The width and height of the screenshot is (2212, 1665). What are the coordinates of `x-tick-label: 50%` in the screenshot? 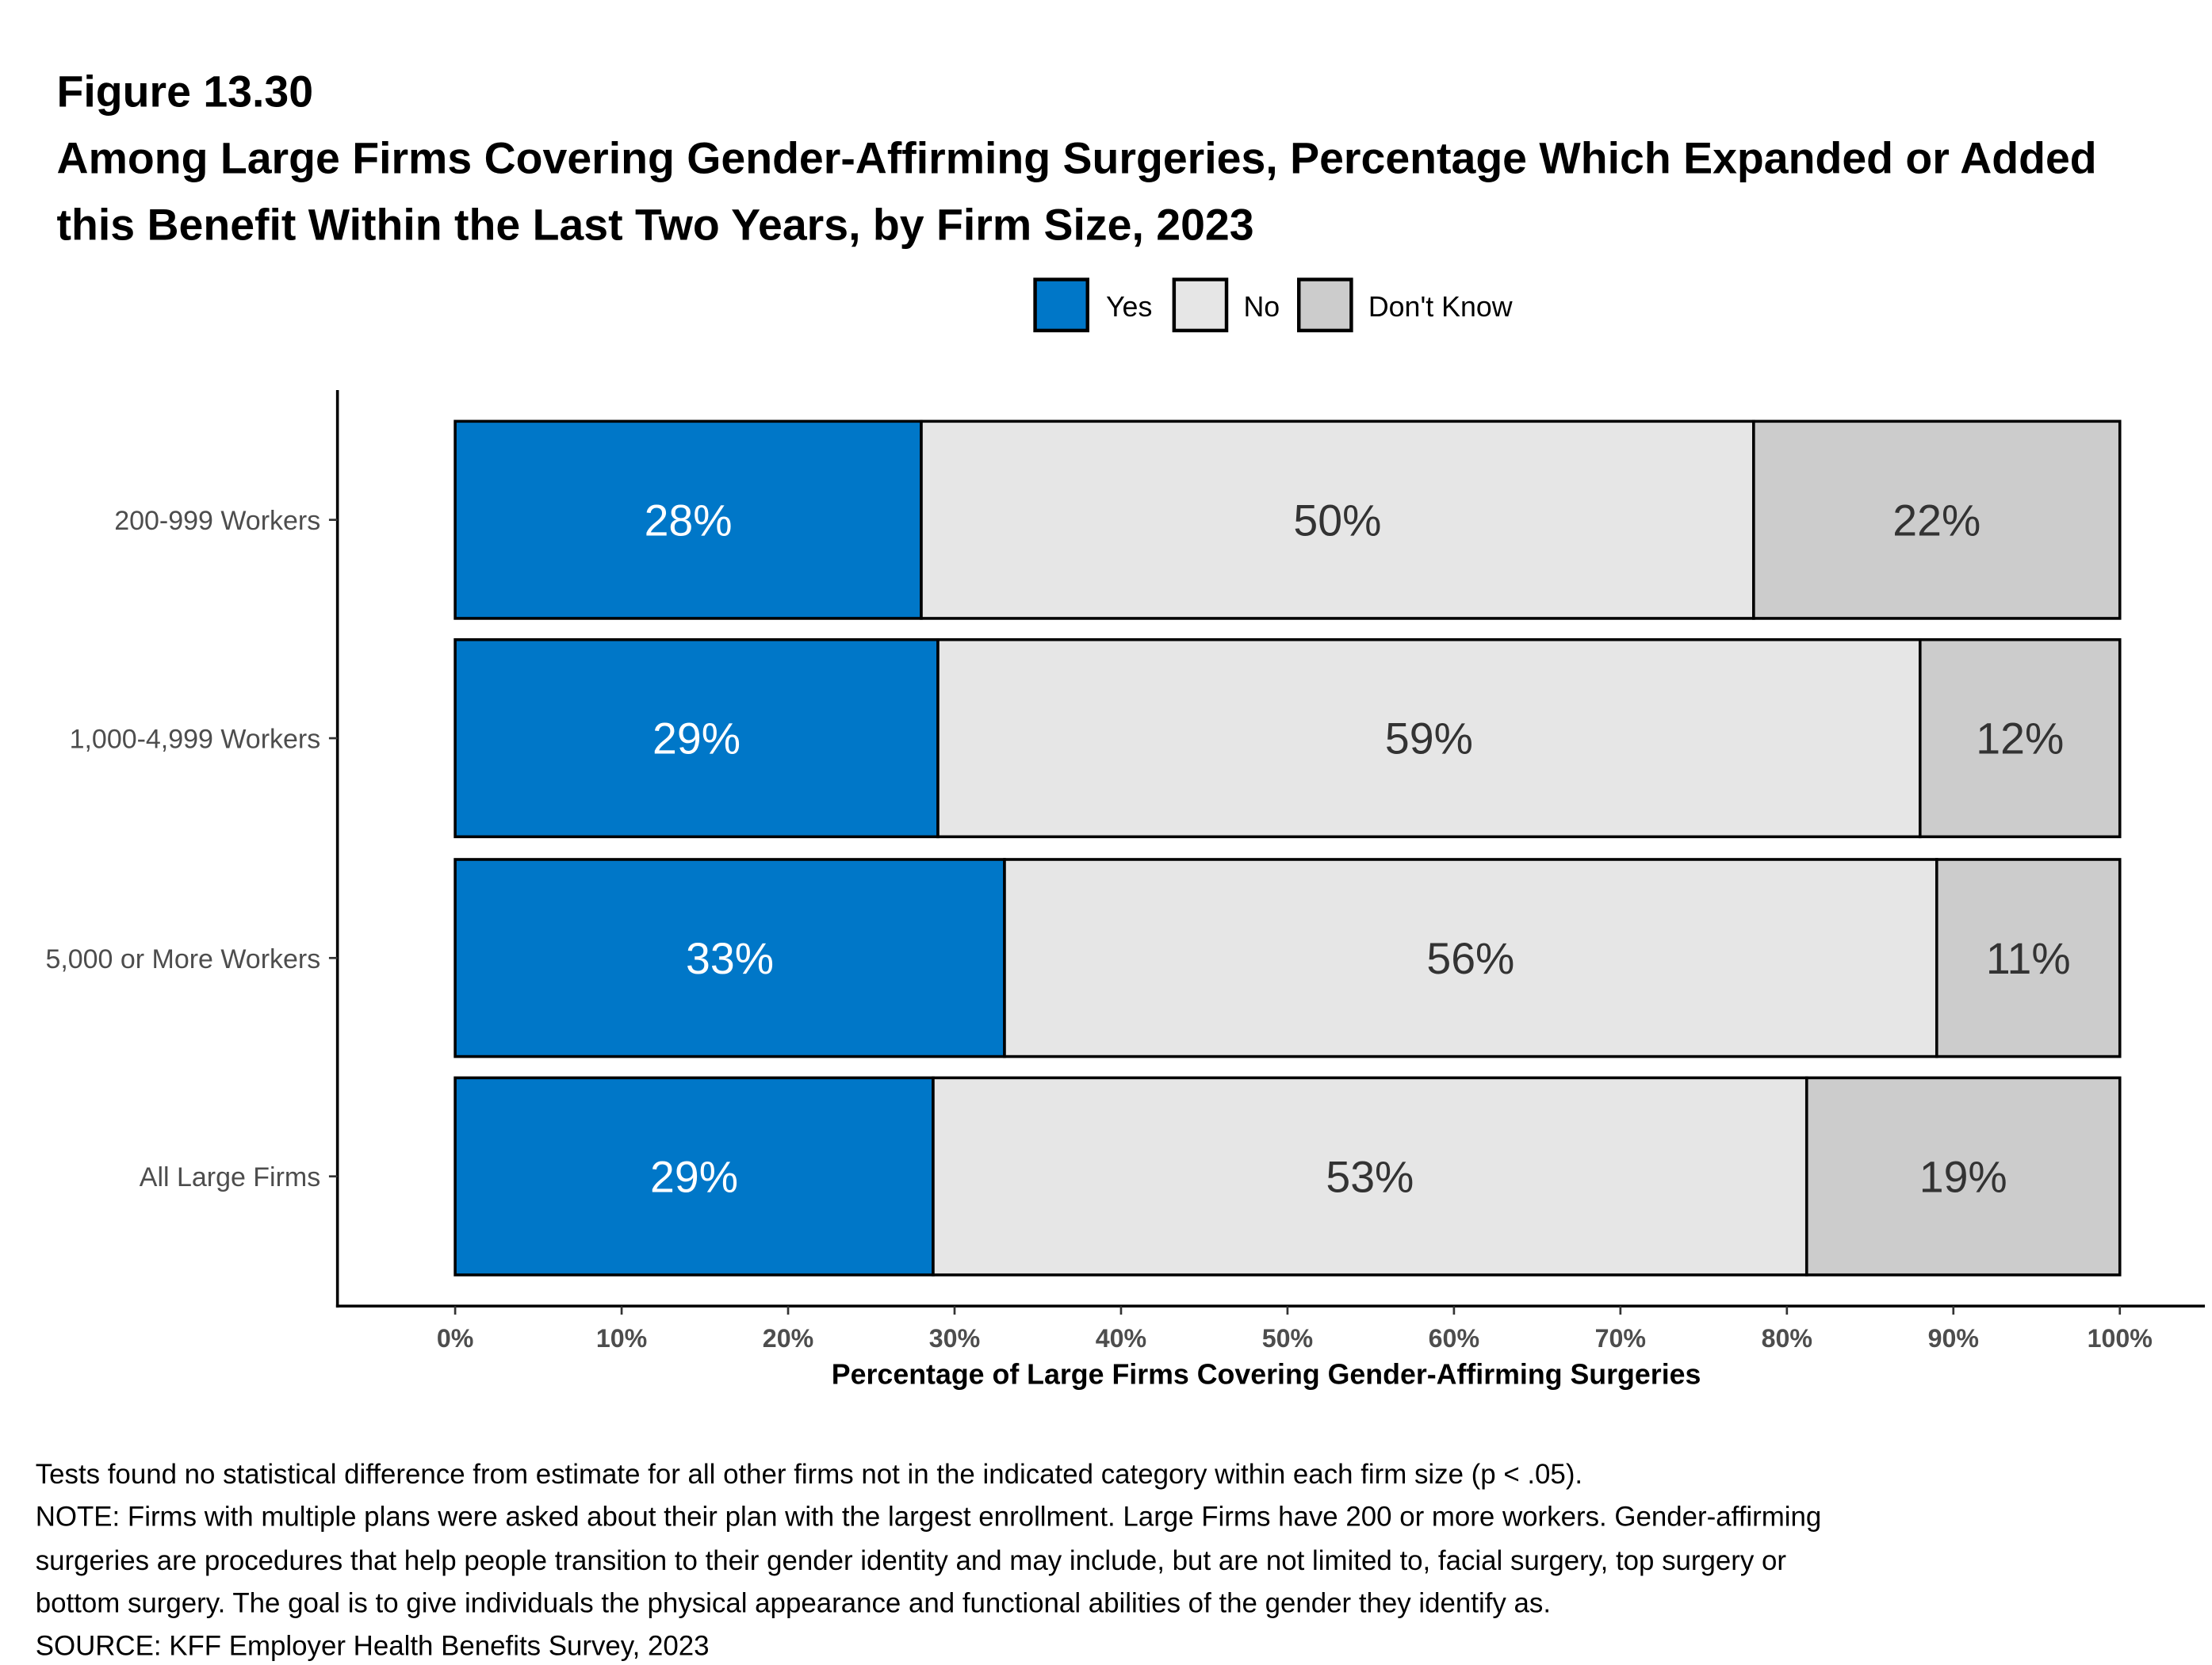 It's located at (1287, 1338).